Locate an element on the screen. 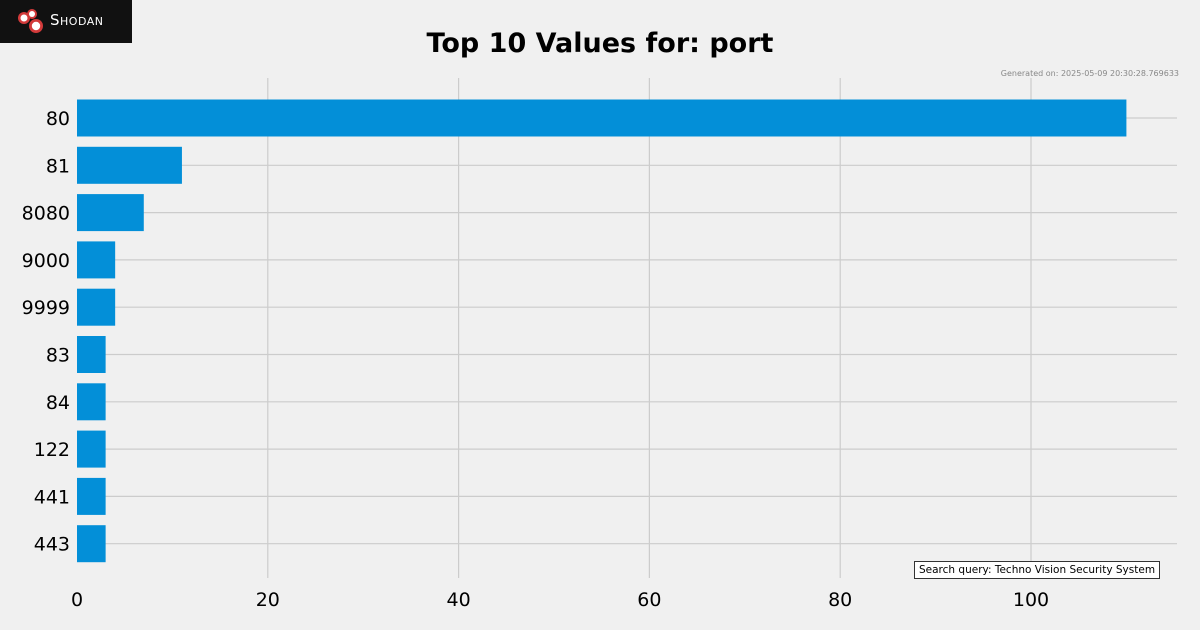 The height and width of the screenshot is (630, 1200). x-tick-label: 20 is located at coordinates (268, 600).